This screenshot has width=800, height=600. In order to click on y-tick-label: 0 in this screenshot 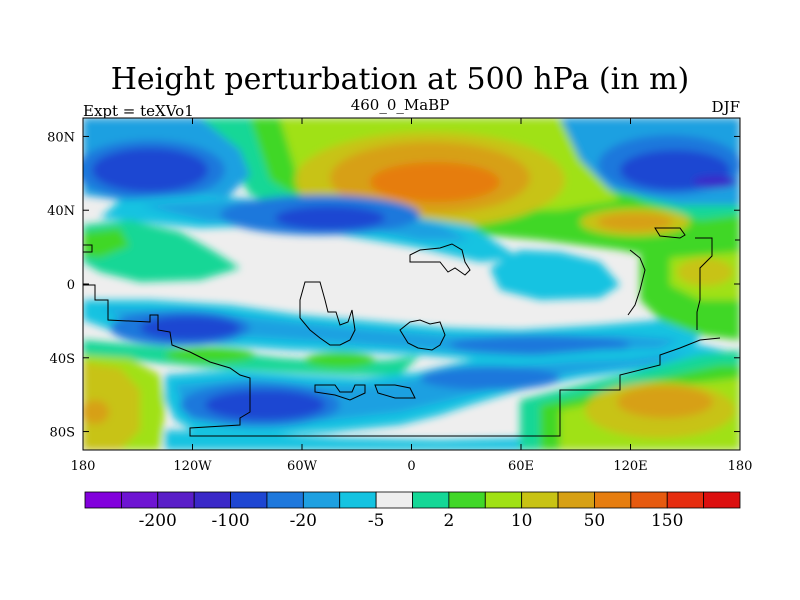, I will do `click(71, 285)`.